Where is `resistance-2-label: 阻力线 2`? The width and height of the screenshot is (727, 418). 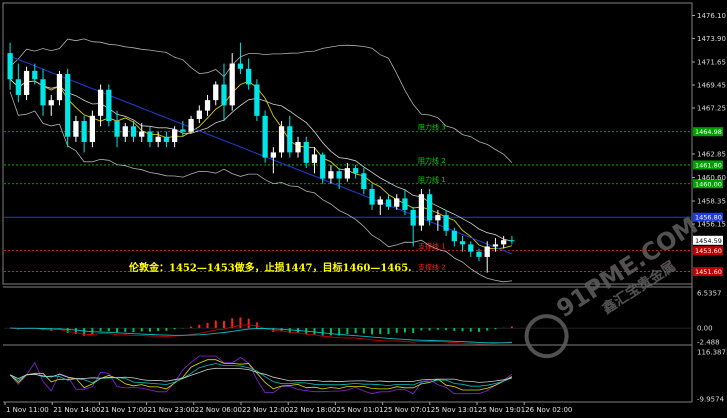 resistance-2-label: 阻力线 2 is located at coordinates (432, 160).